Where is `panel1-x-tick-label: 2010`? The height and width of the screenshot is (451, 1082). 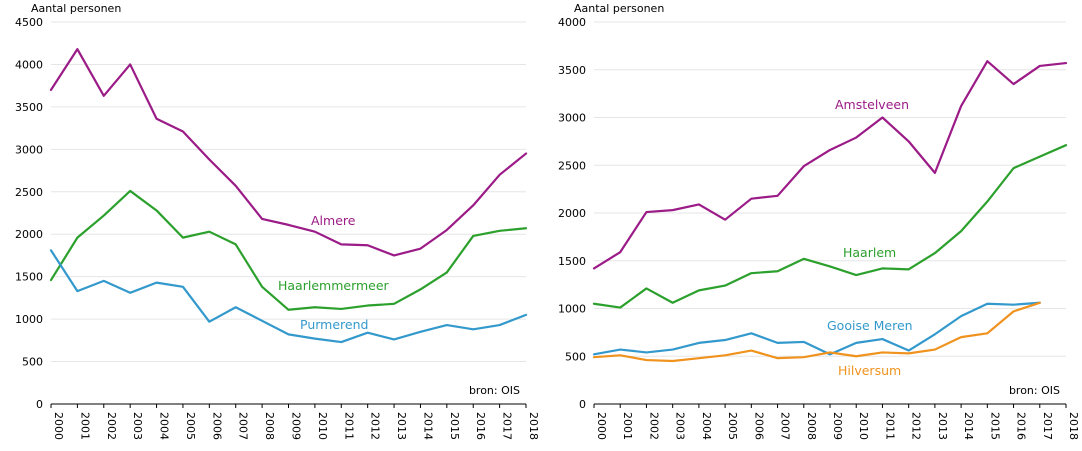 panel1-x-tick-label: 2010 is located at coordinates (322, 426).